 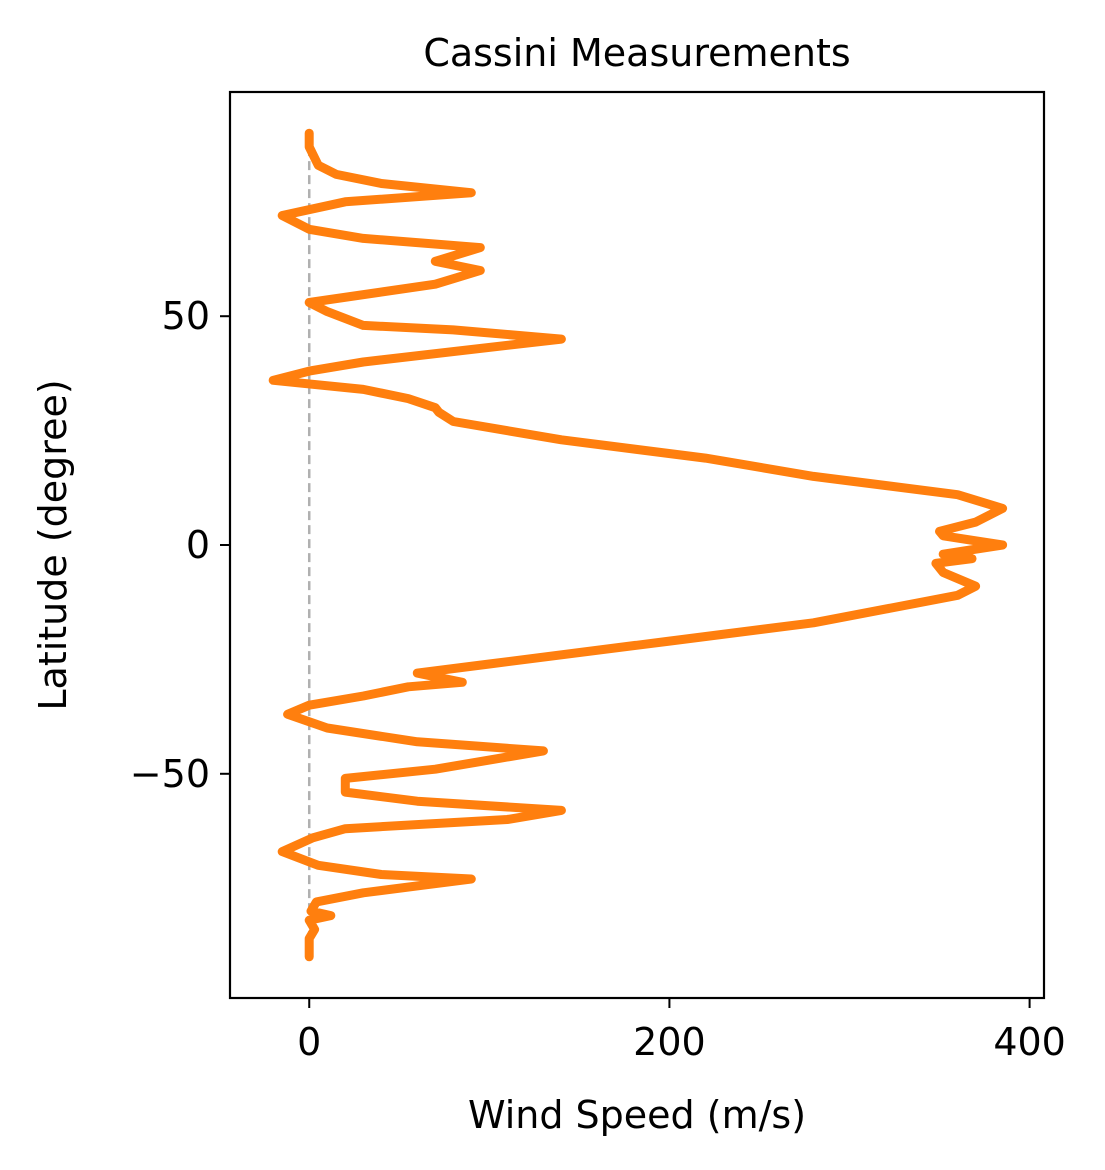 I want to click on x-axis-label: Wind Speed (m/s), so click(x=637, y=1115).